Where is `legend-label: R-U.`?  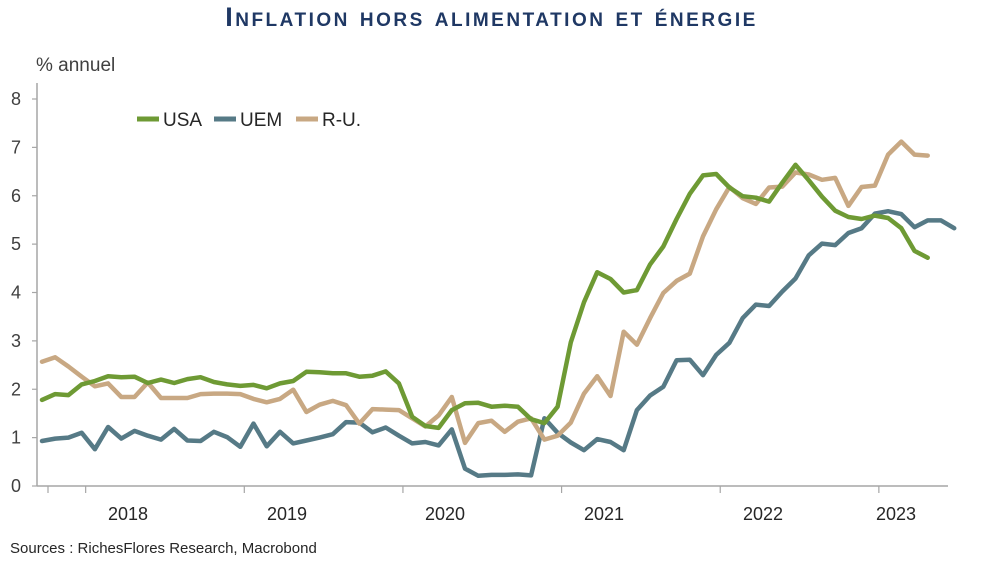 legend-label: R-U. is located at coordinates (341, 120).